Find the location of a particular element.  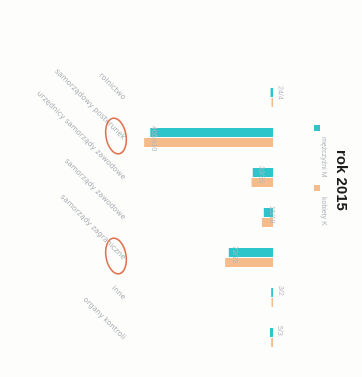

data-label-0: 24/4 is located at coordinates (280, 93).